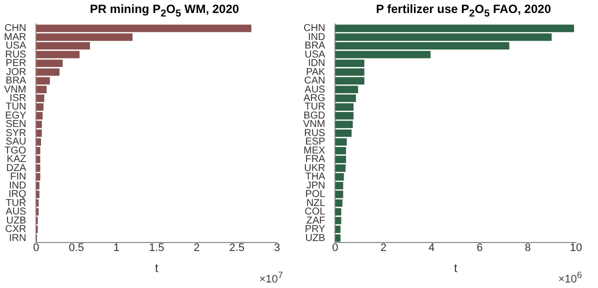  What do you see at coordinates (527, 248) in the screenshot?
I see `x-tick-label: 8` at bounding box center [527, 248].